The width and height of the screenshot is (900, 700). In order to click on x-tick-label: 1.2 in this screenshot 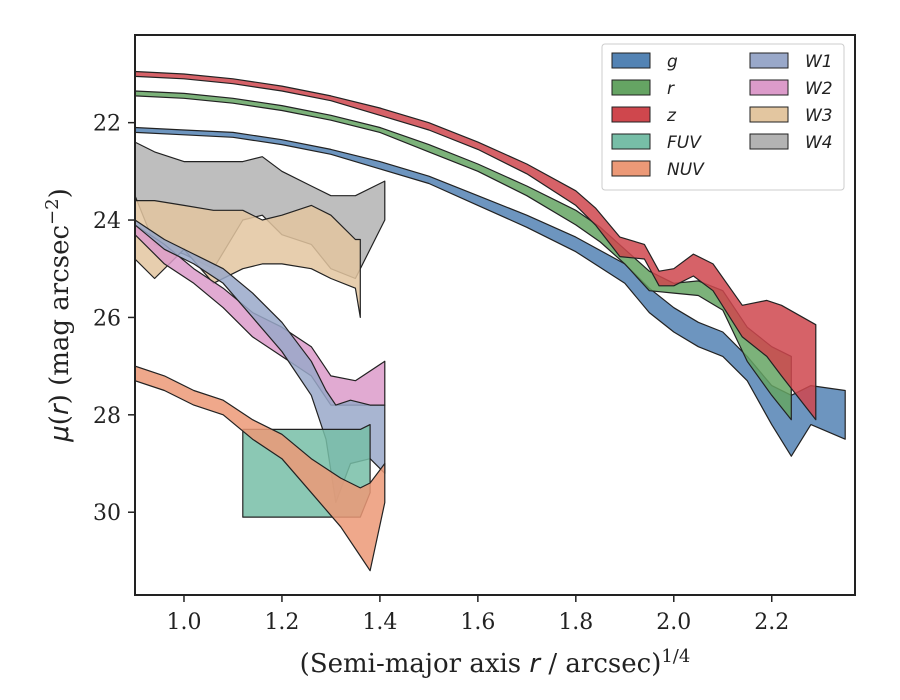, I will do `click(281, 622)`.